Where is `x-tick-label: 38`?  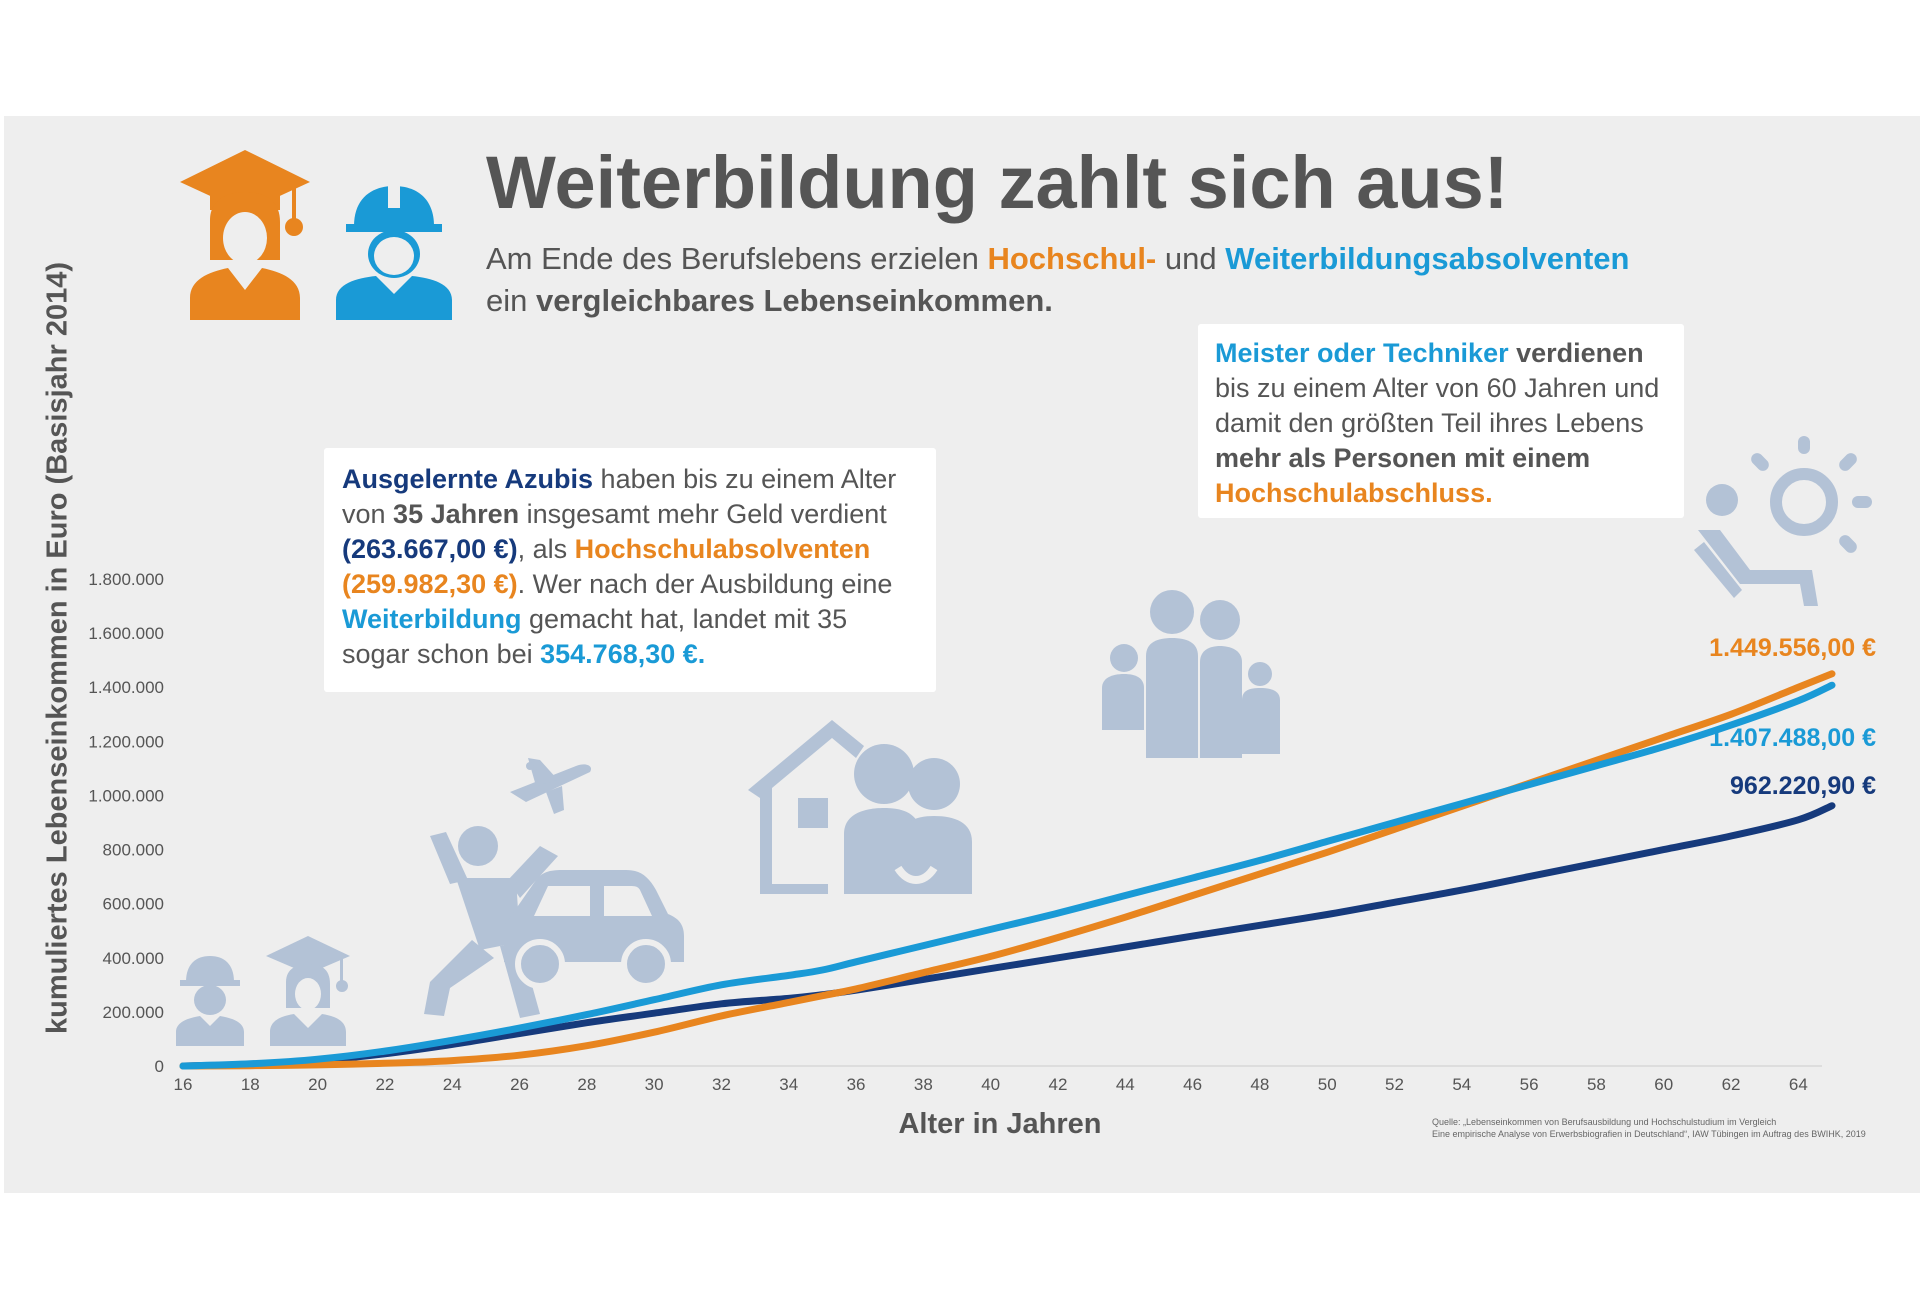
x-tick-label: 38 is located at coordinates (923, 1084).